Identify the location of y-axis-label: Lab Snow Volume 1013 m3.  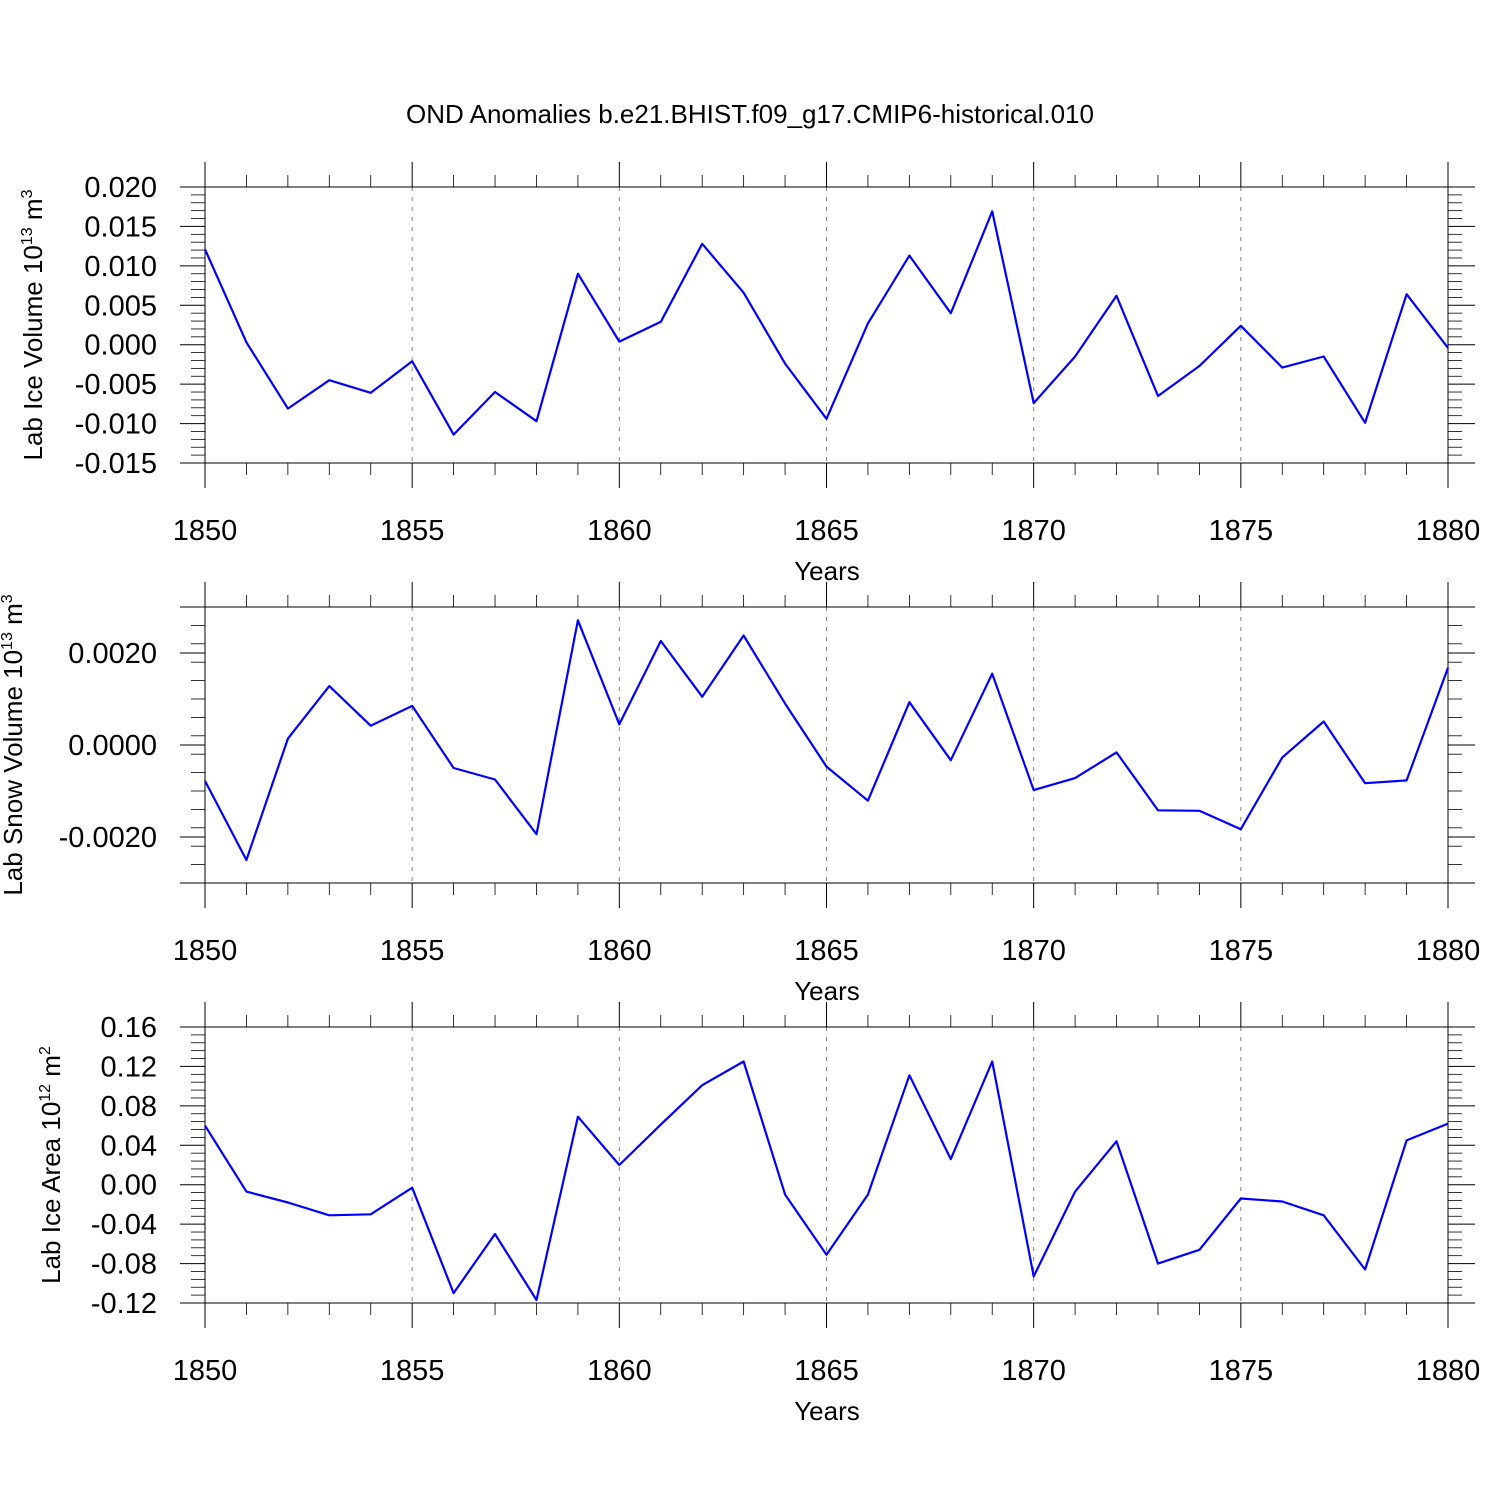
(14, 744).